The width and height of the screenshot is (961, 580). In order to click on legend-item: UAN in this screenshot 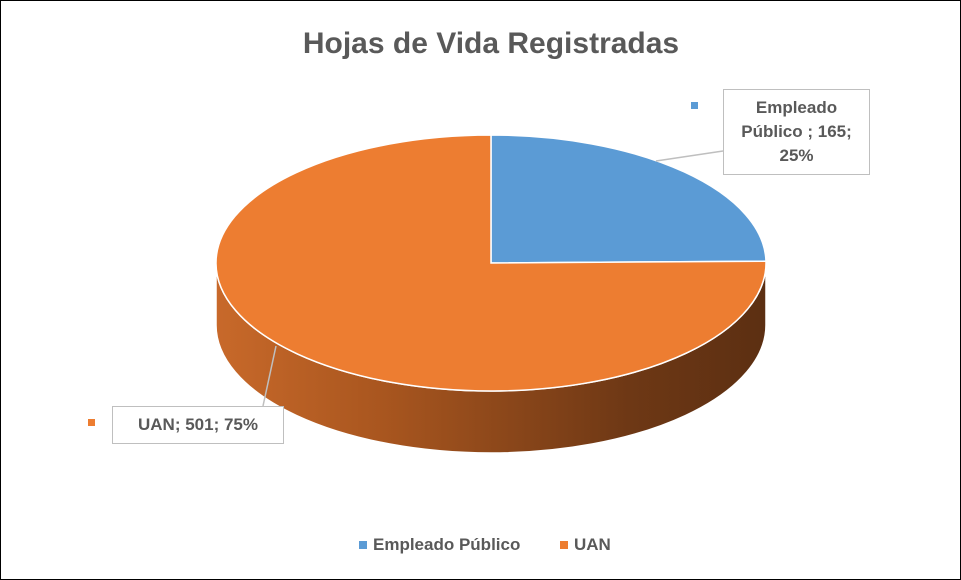, I will do `click(585, 545)`.